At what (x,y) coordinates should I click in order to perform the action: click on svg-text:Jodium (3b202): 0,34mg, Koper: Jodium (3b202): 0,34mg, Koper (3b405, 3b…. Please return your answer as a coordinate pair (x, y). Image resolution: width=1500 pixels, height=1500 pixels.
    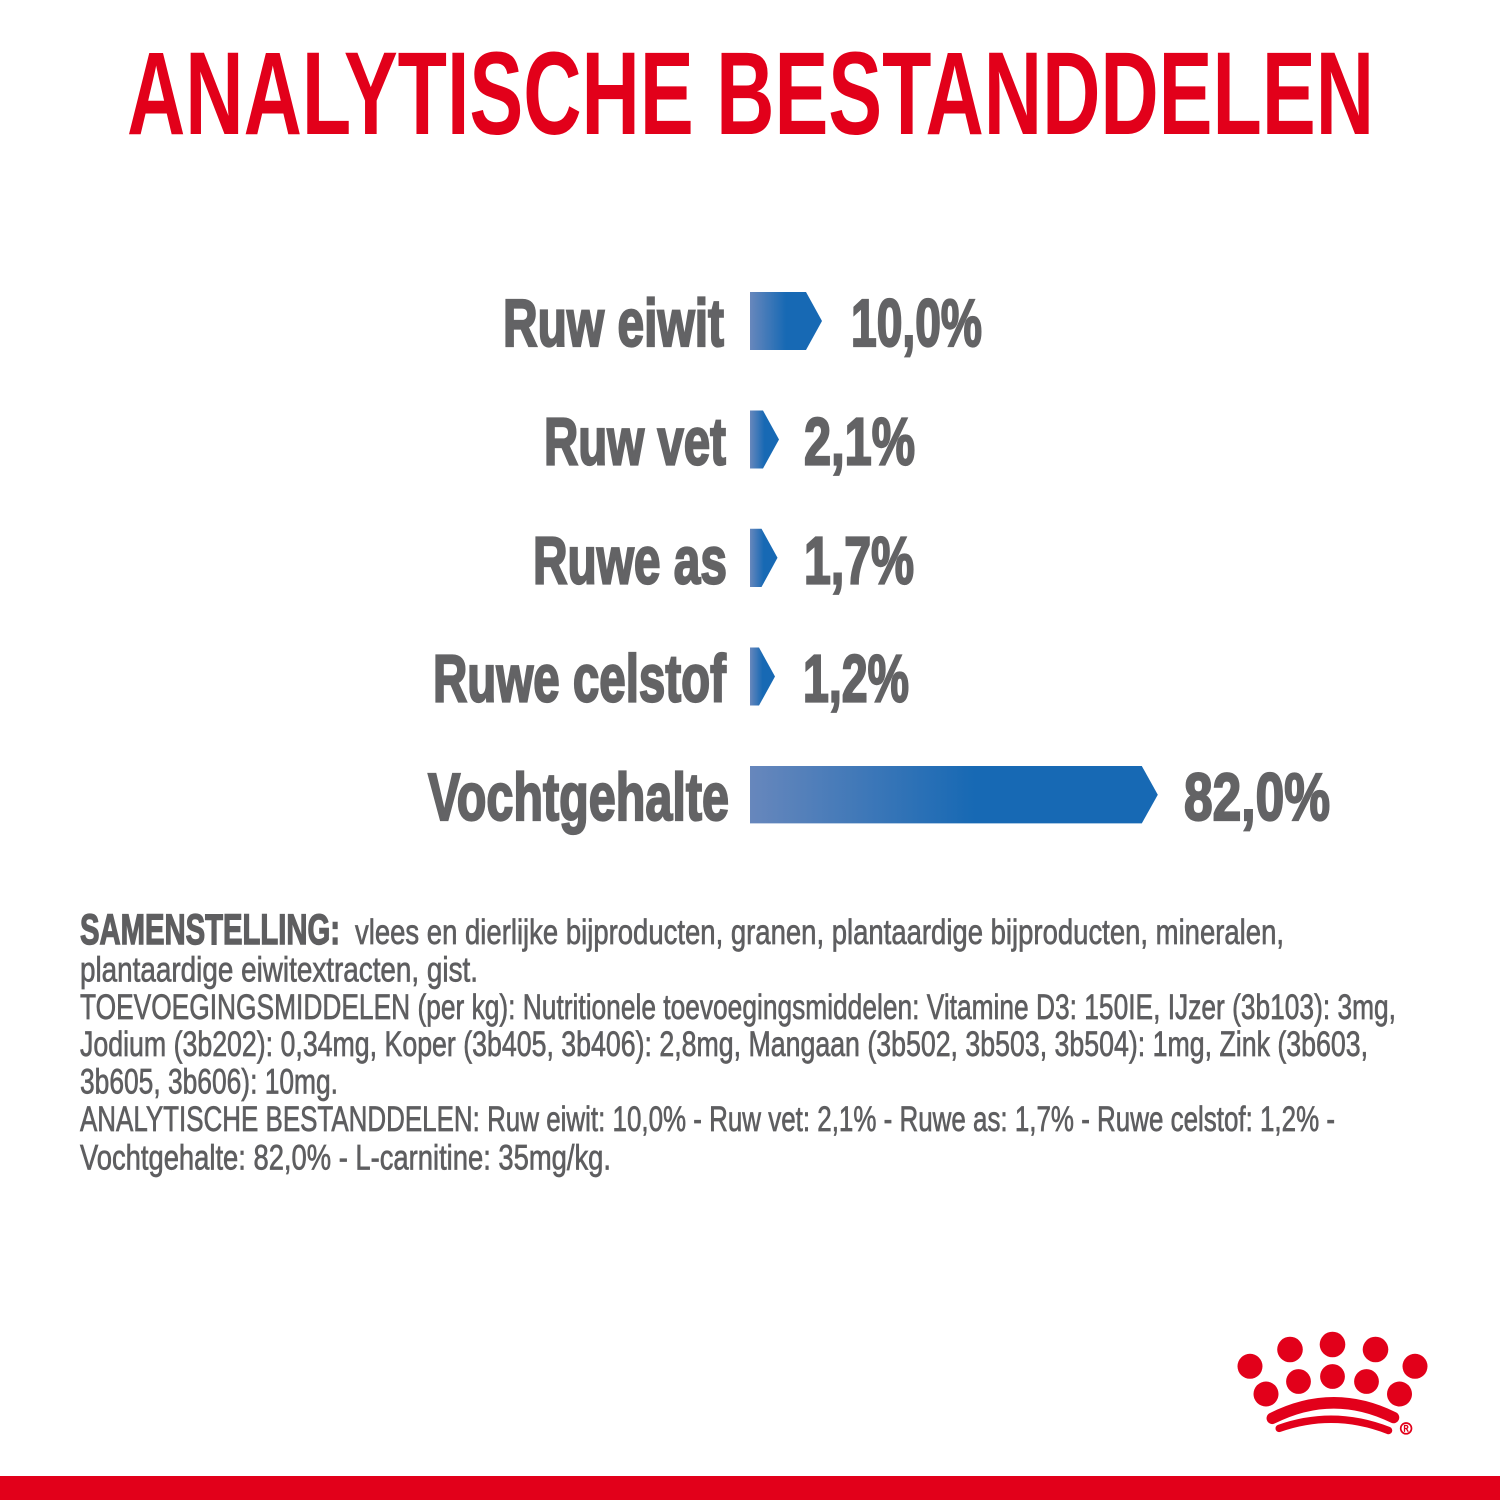
    Looking at the image, I should click on (724, 1044).